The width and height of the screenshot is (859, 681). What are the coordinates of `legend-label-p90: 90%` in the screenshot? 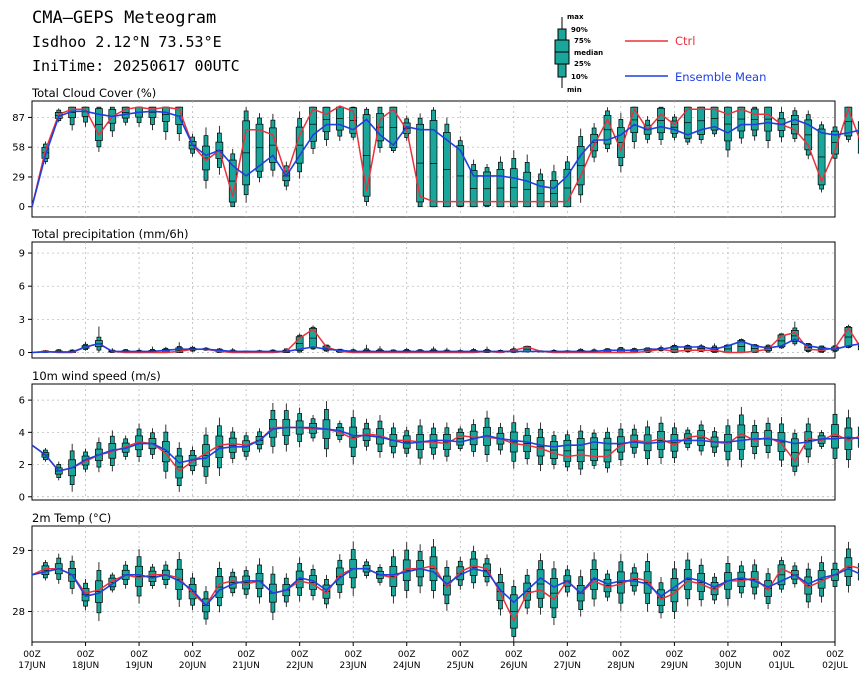 It's located at (579, 30).